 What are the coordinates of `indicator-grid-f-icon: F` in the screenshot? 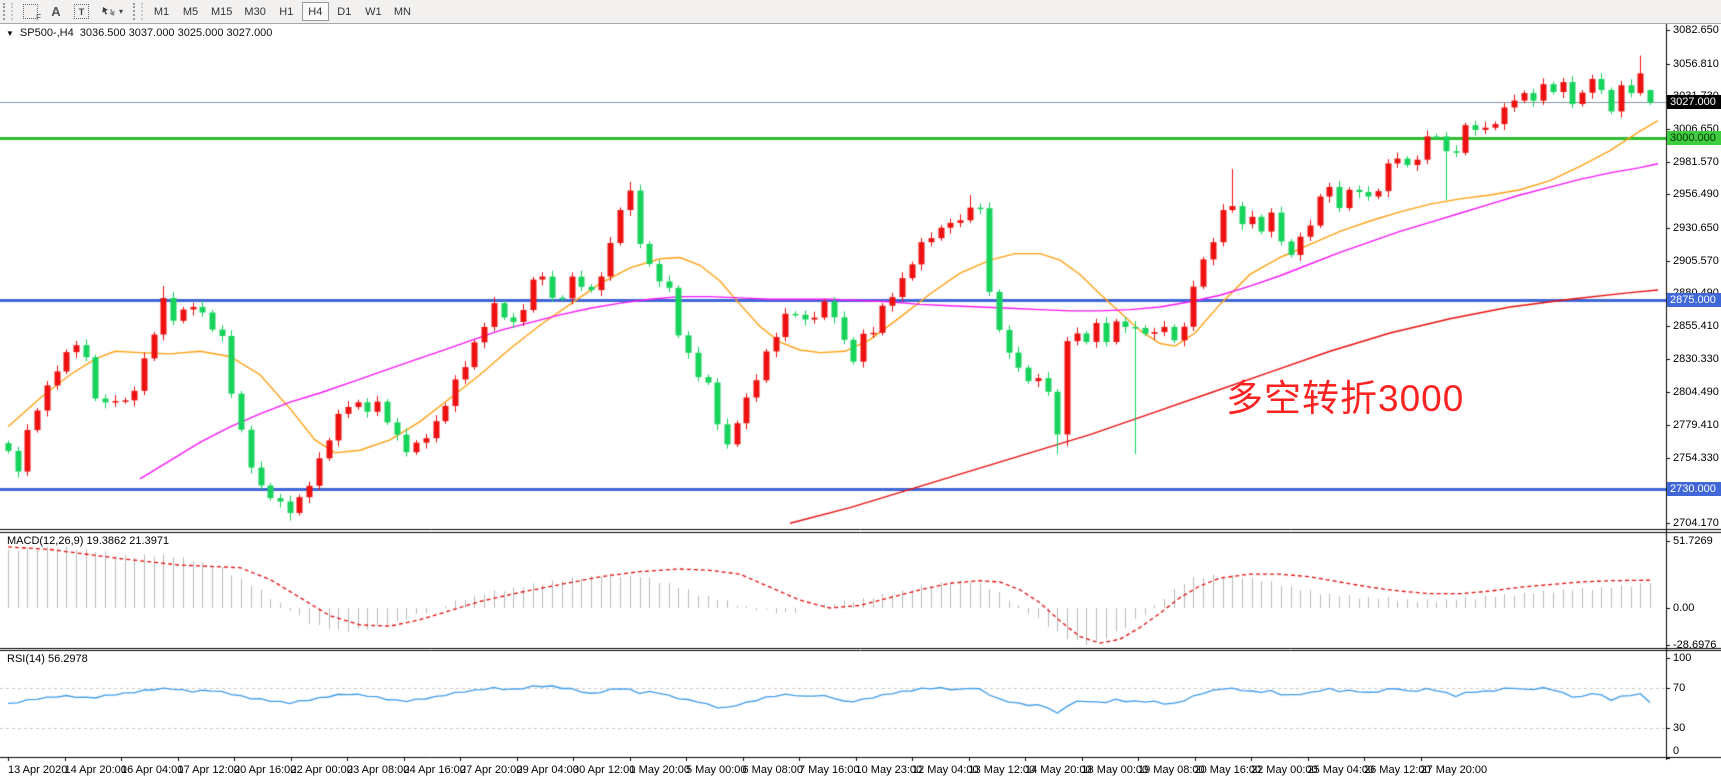 It's located at (30, 12).